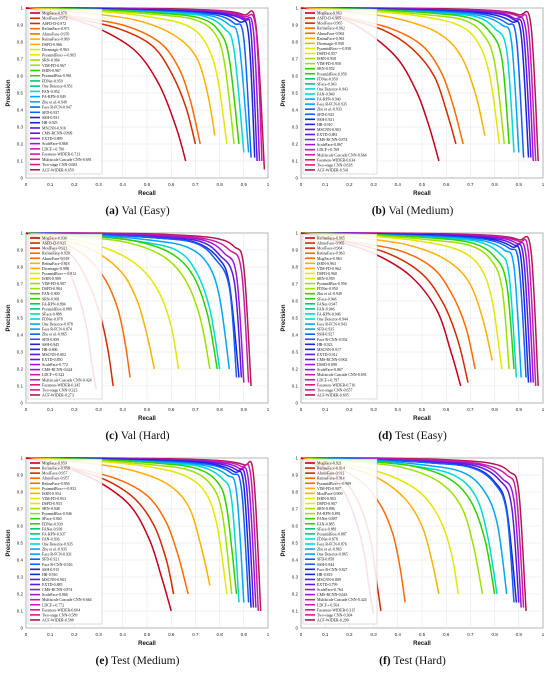 Image resolution: width=550 pixels, height=675 pixels. What do you see at coordinates (325, 565) in the screenshot?
I see `legend-entry: SSH-0.844` at bounding box center [325, 565].